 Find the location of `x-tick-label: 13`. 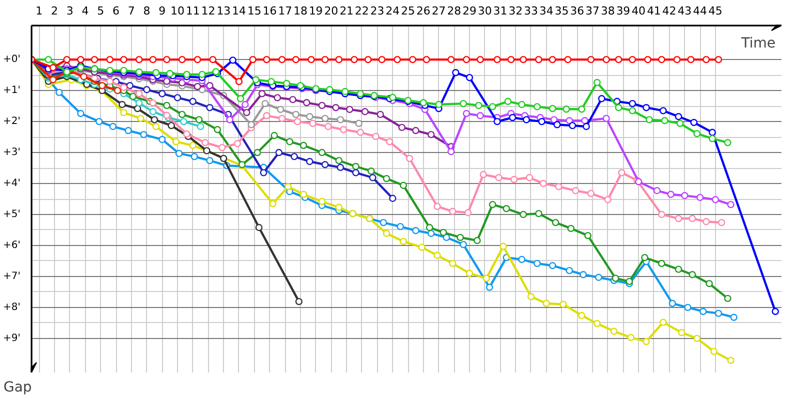

x-tick-label: 13 is located at coordinates (223, 11).